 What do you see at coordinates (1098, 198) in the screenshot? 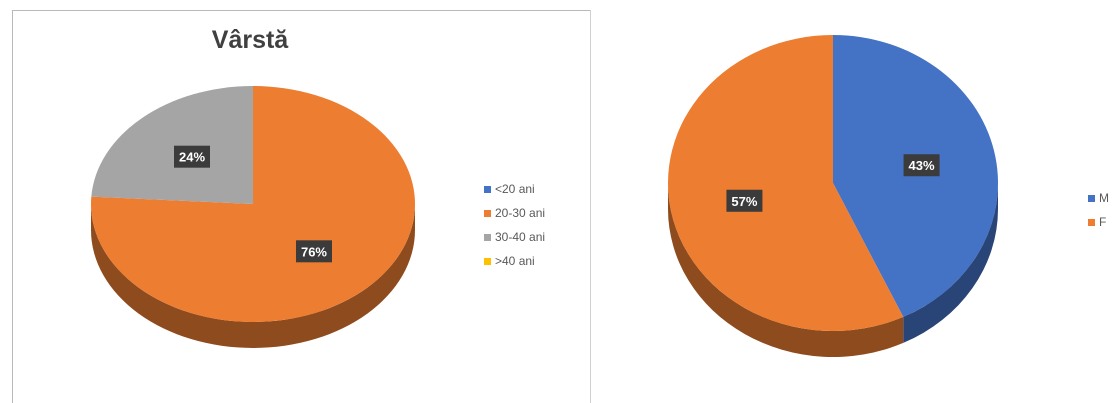
I see `legend-item-1-0: M` at bounding box center [1098, 198].